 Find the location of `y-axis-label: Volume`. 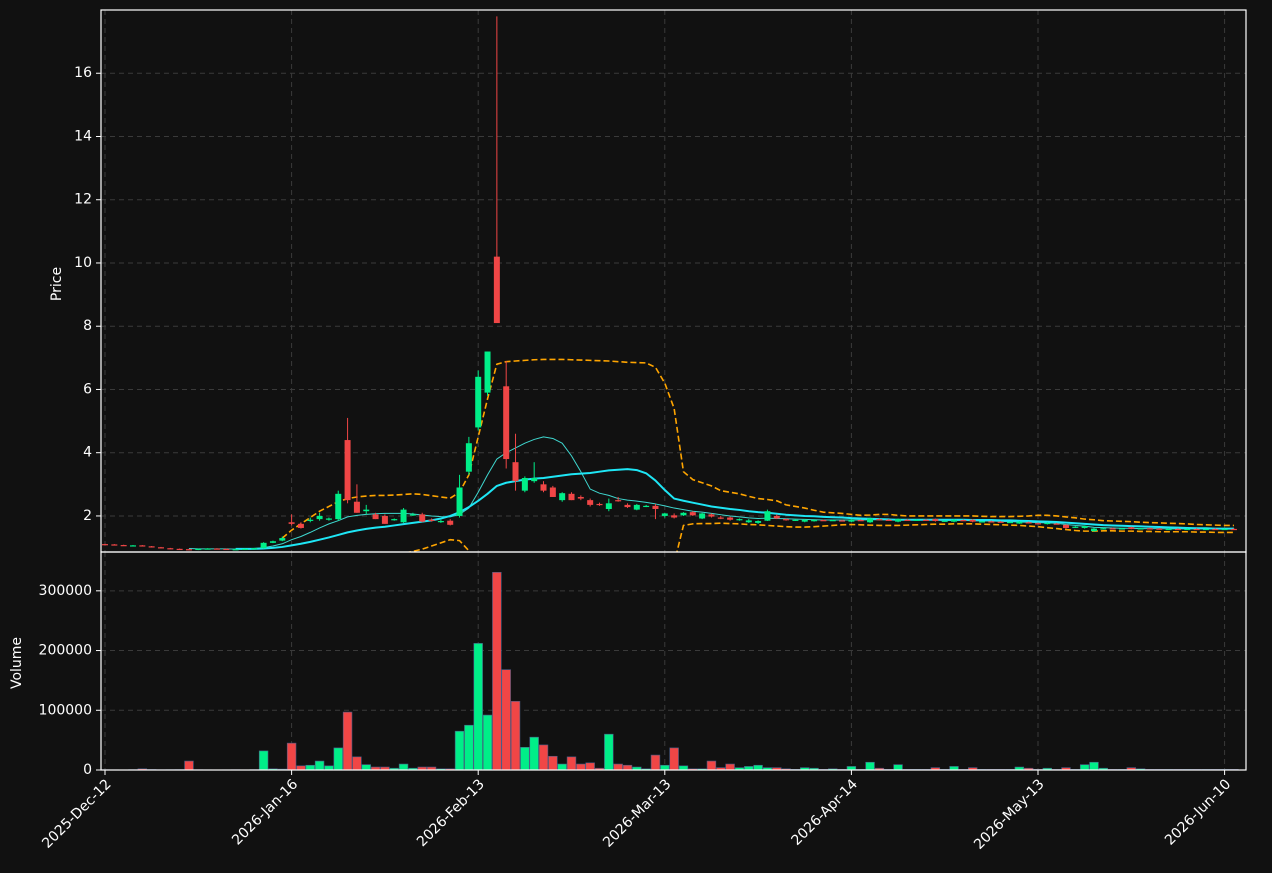

y-axis-label: Volume is located at coordinates (17, 663).